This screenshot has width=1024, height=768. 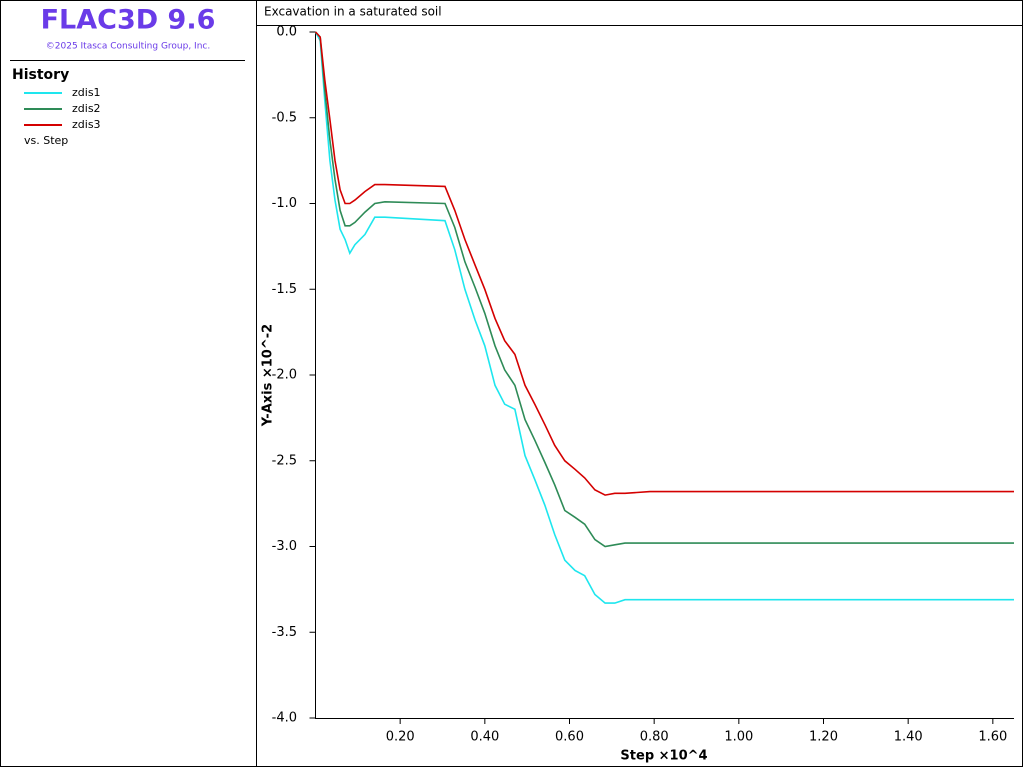 I want to click on y-tick-label: 0.0, so click(x=286, y=32).